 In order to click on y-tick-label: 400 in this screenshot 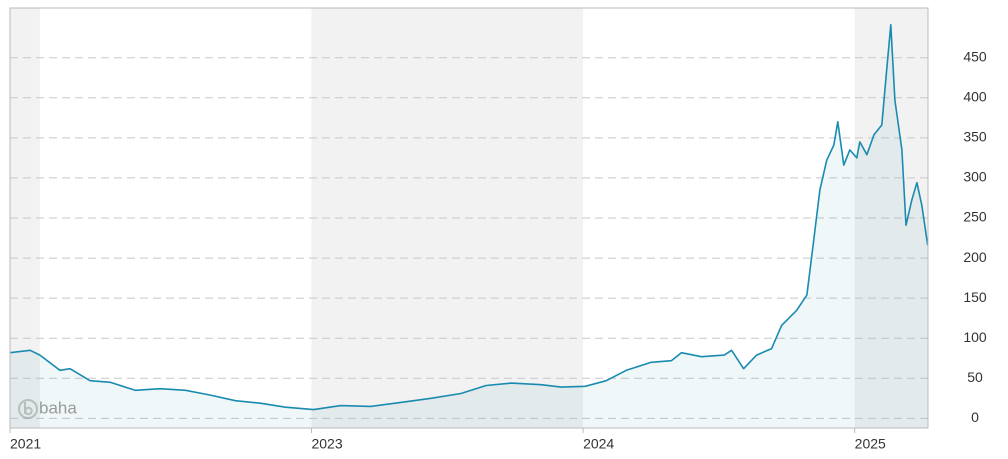, I will do `click(975, 96)`.